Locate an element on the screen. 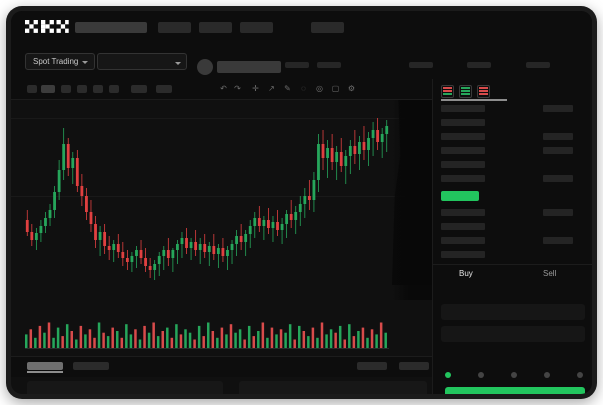 Image resolution: width=603 pixels, height=405 pixels. interval-15m is located at coordinates (48, 89).